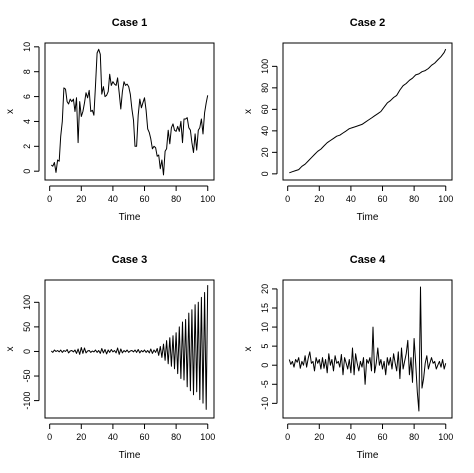  Describe the element at coordinates (260, 117) in the screenshot. I see `y-axis: 0 20 40 60 80 100 x` at that location.